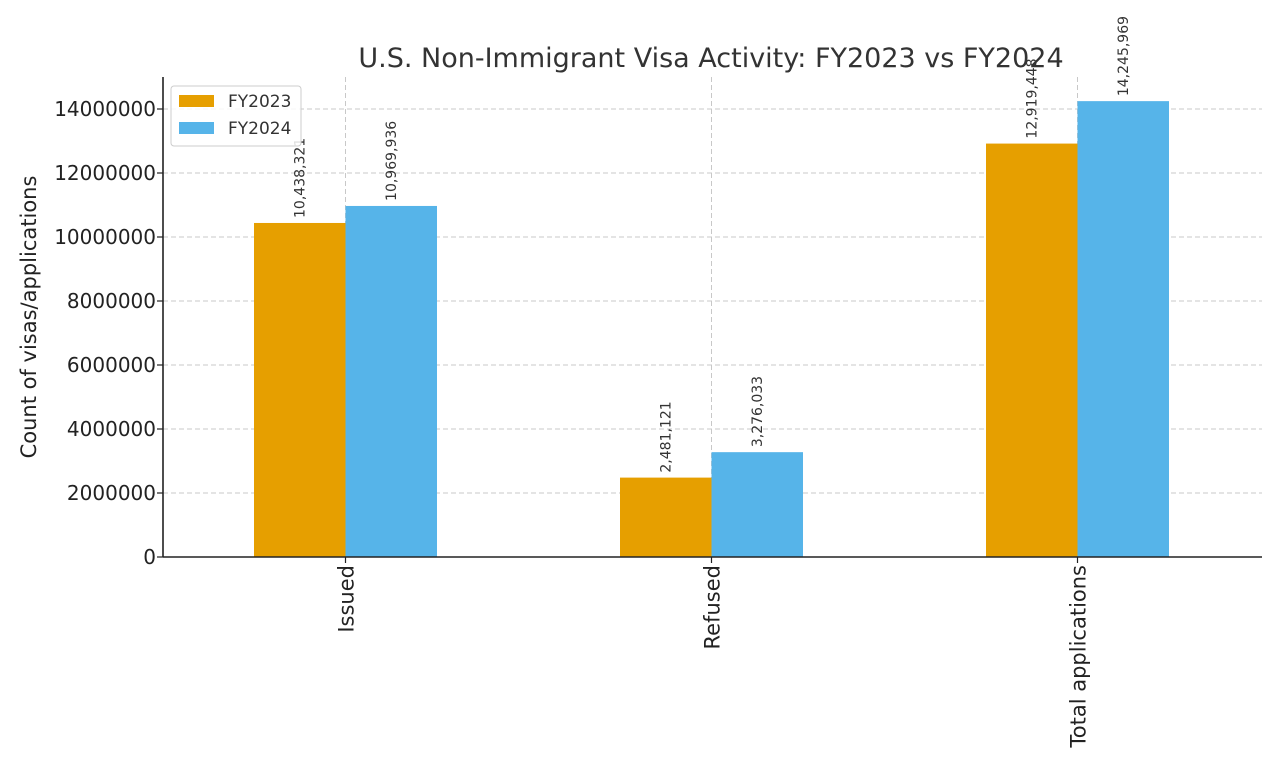  I want to click on bar-fy2023-refused, so click(666, 517).